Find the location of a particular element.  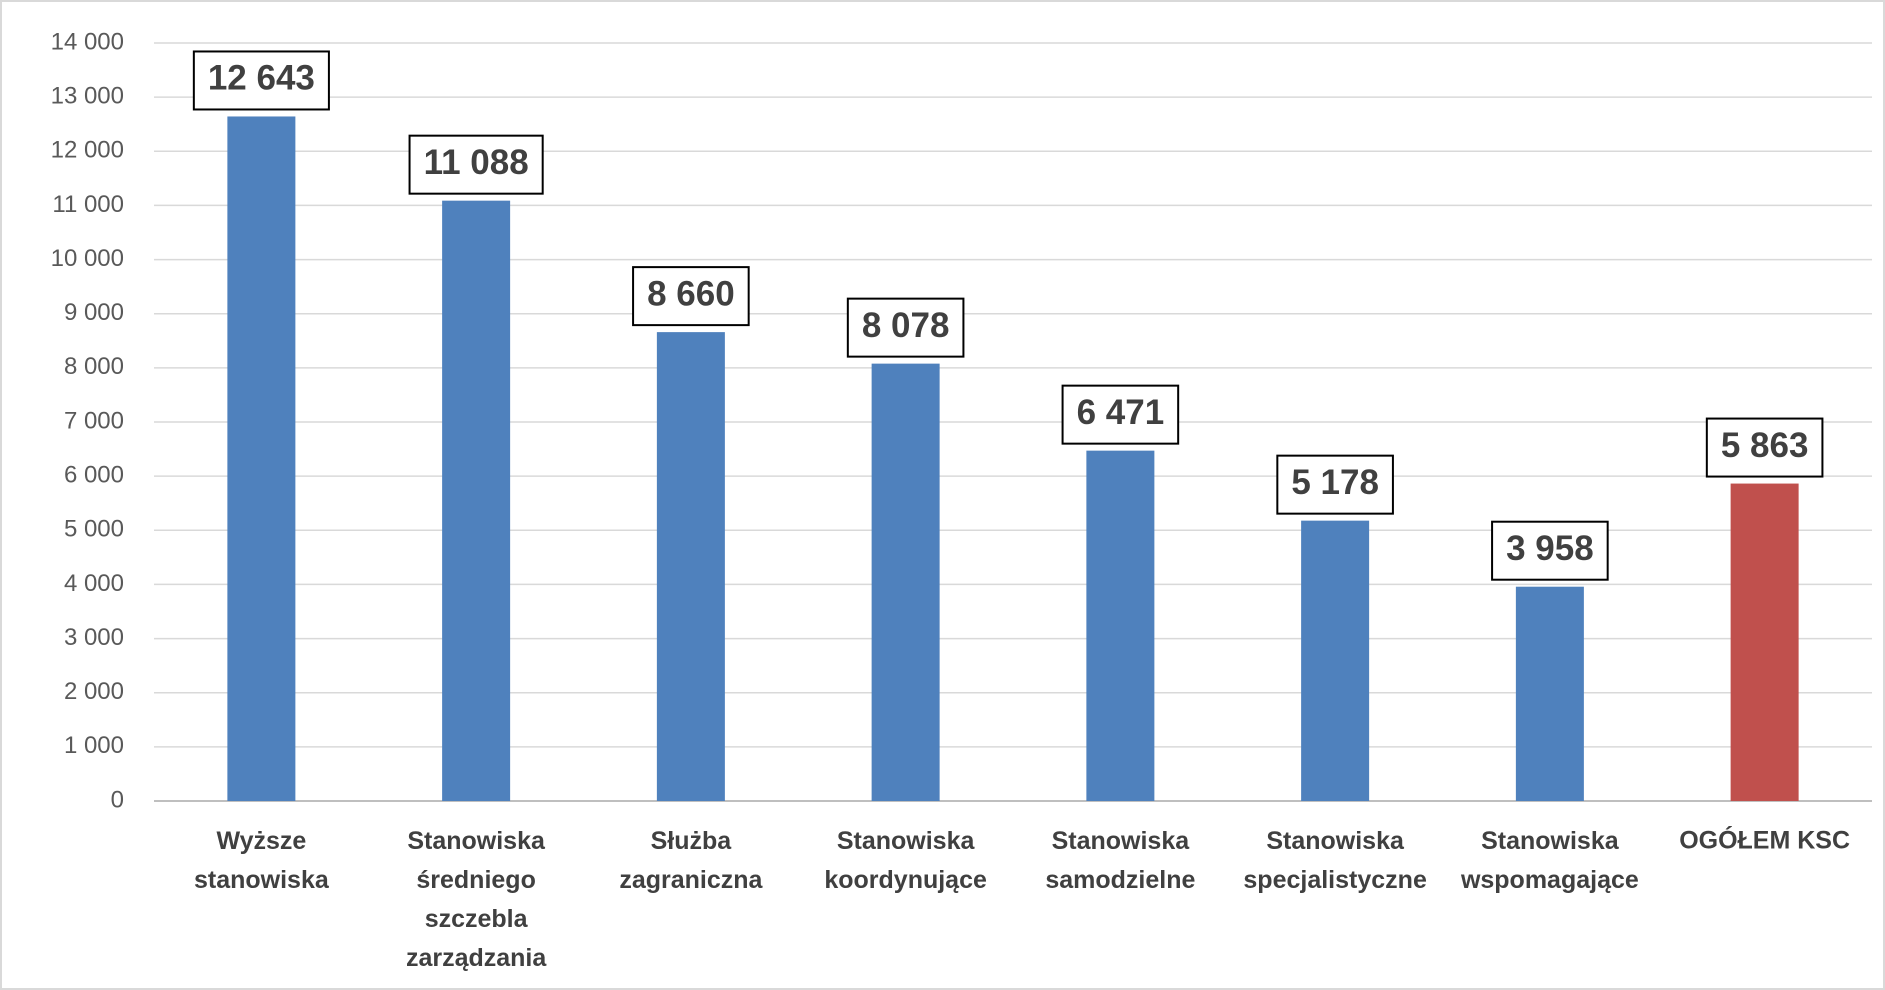

y-tick-label: 1 000 is located at coordinates (94, 745).